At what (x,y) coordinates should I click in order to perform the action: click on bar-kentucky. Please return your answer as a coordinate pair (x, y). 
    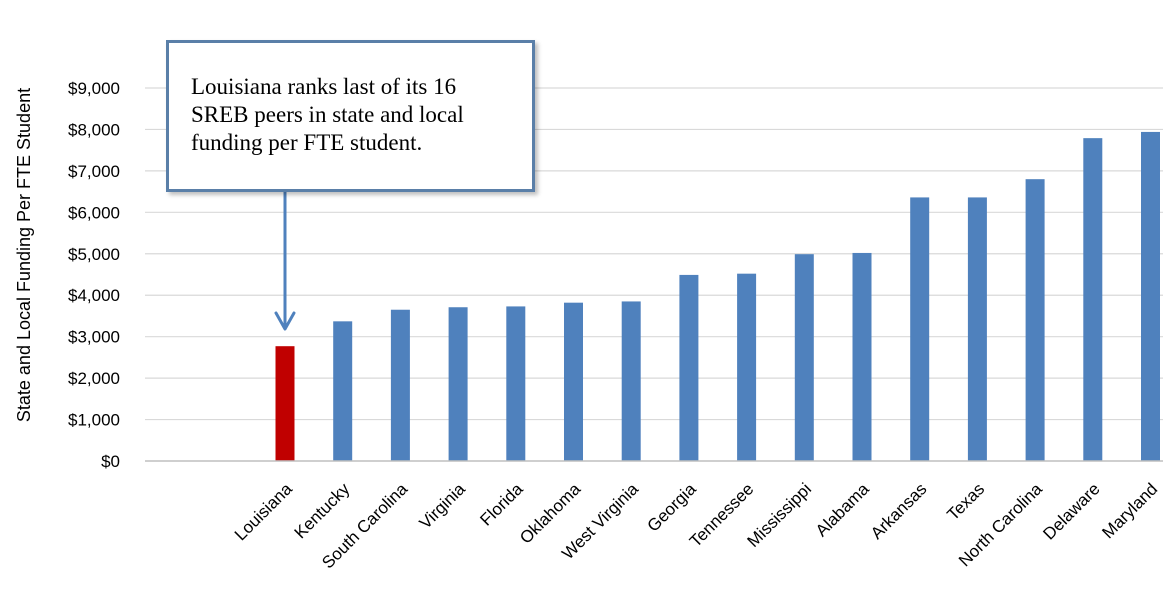
    Looking at the image, I should click on (343, 391).